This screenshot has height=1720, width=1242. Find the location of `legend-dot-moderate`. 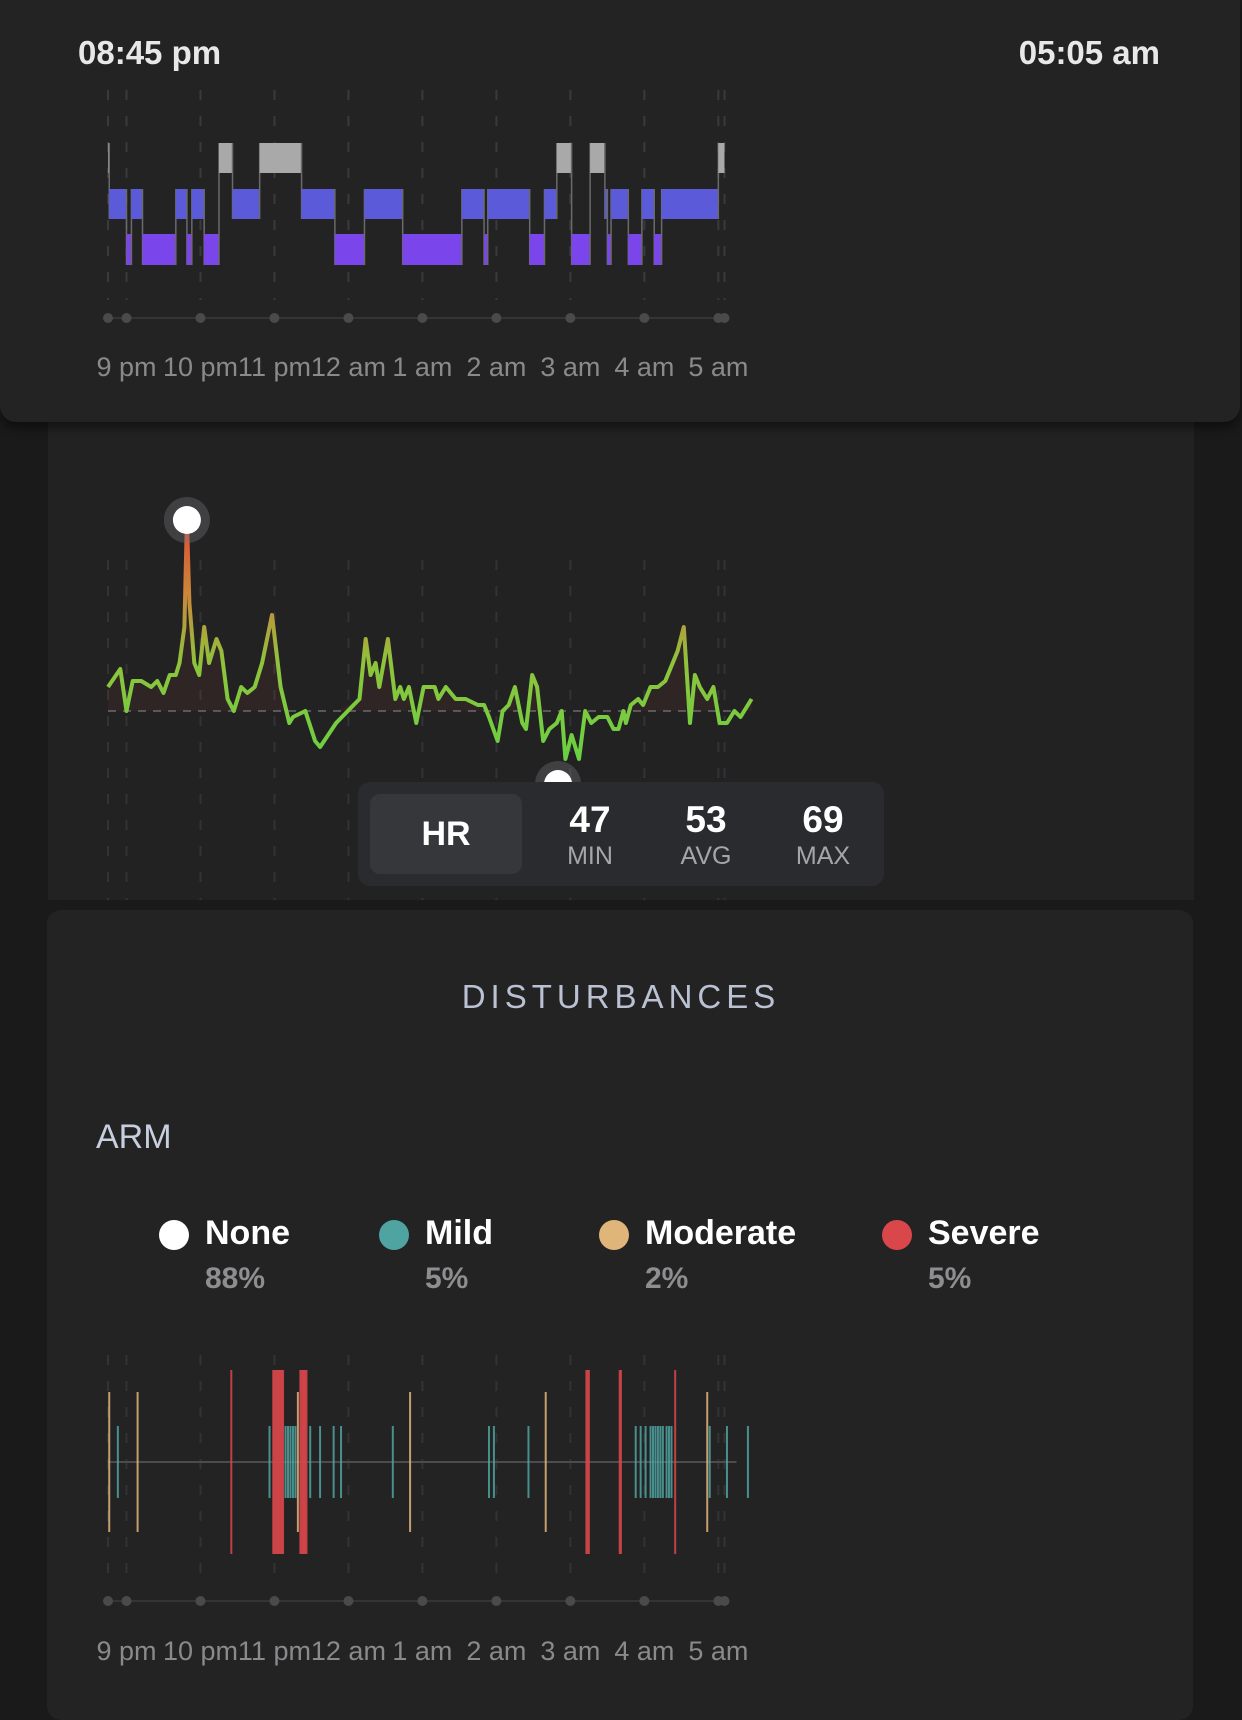

legend-dot-moderate is located at coordinates (614, 1235).